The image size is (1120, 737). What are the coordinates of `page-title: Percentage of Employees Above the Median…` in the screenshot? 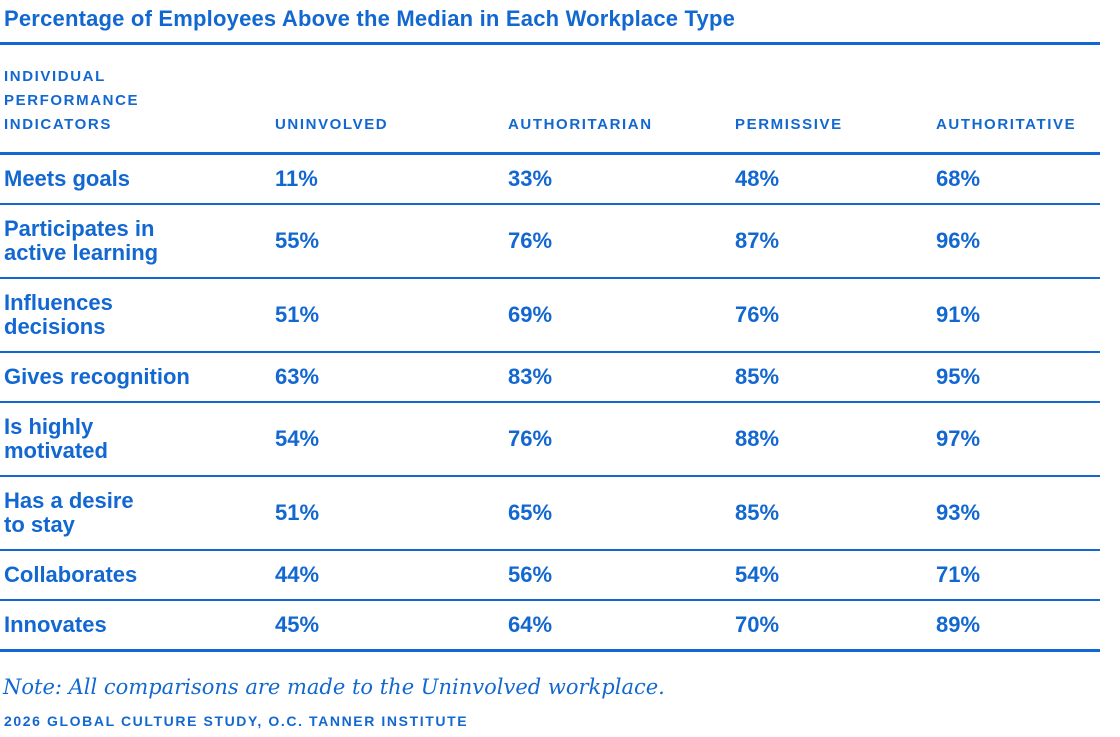 It's located at (370, 18).